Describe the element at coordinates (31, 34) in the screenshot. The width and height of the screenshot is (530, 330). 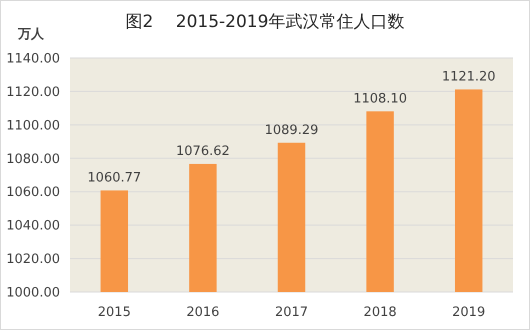
I see `y-axis-title: 万人` at that location.